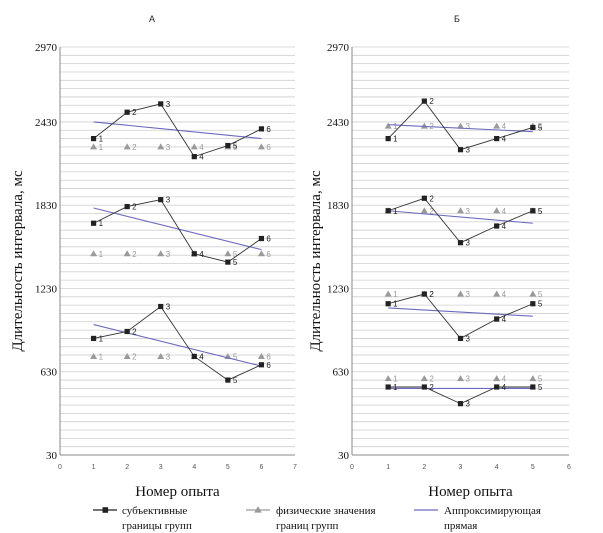 Image resolution: width=603 pixels, height=533 pixels. I want to click on legend-label-line1: Аппроксимирующая, so click(492, 511).